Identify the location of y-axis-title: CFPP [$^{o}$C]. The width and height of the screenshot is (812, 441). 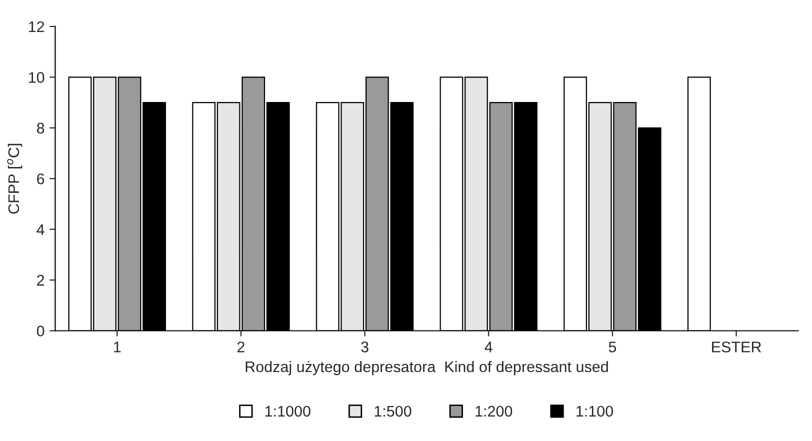
(14, 179).